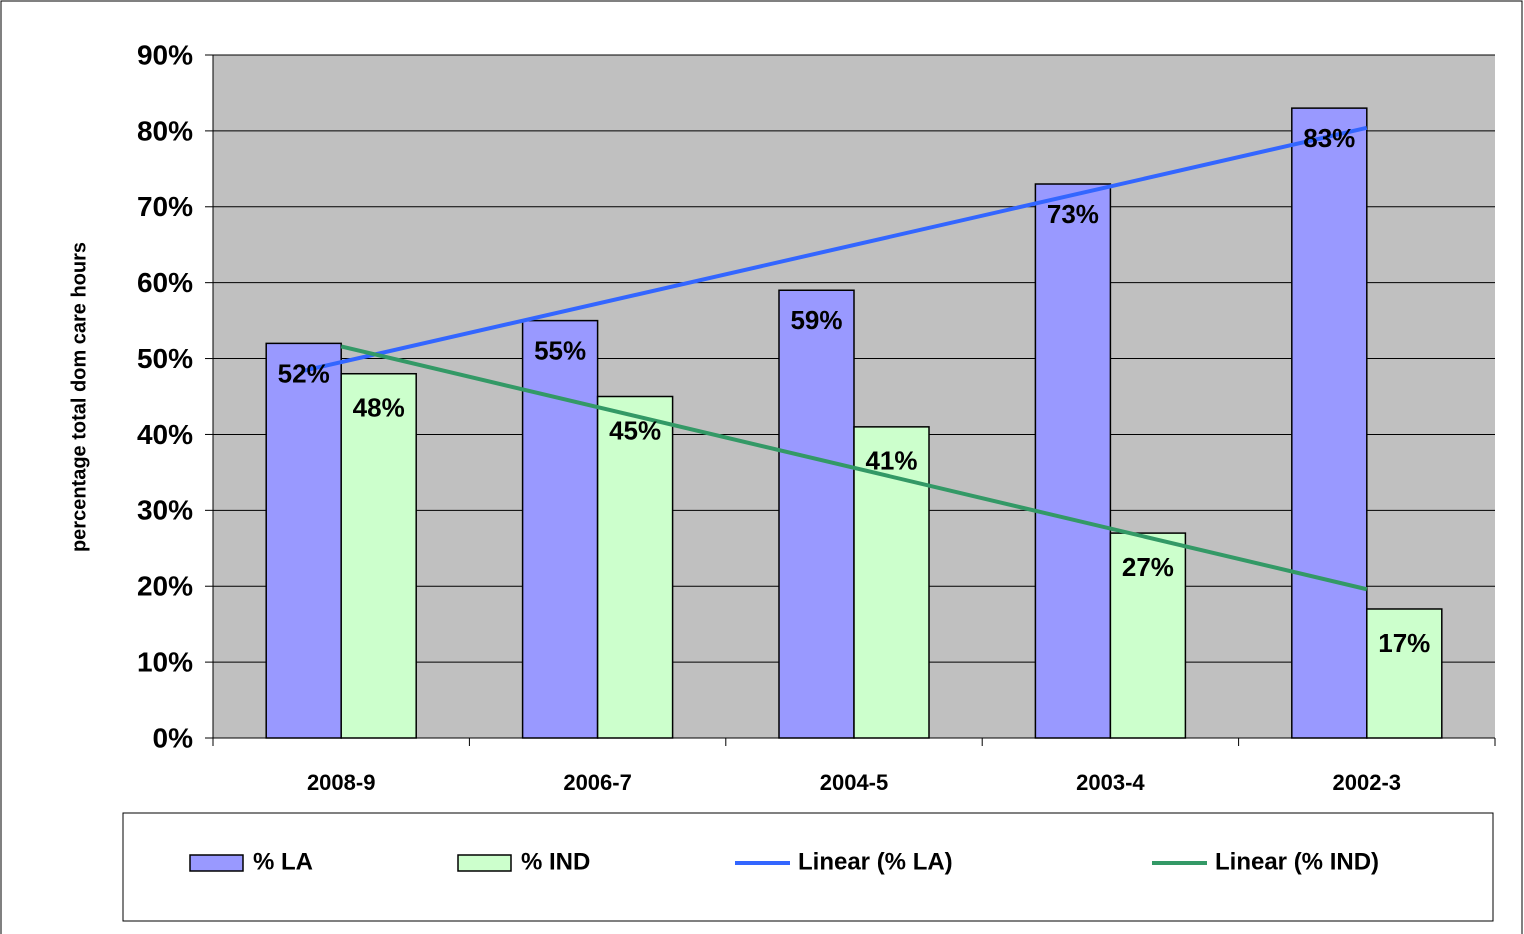  I want to click on legend-label: Linear (% IND), so click(1297, 861).